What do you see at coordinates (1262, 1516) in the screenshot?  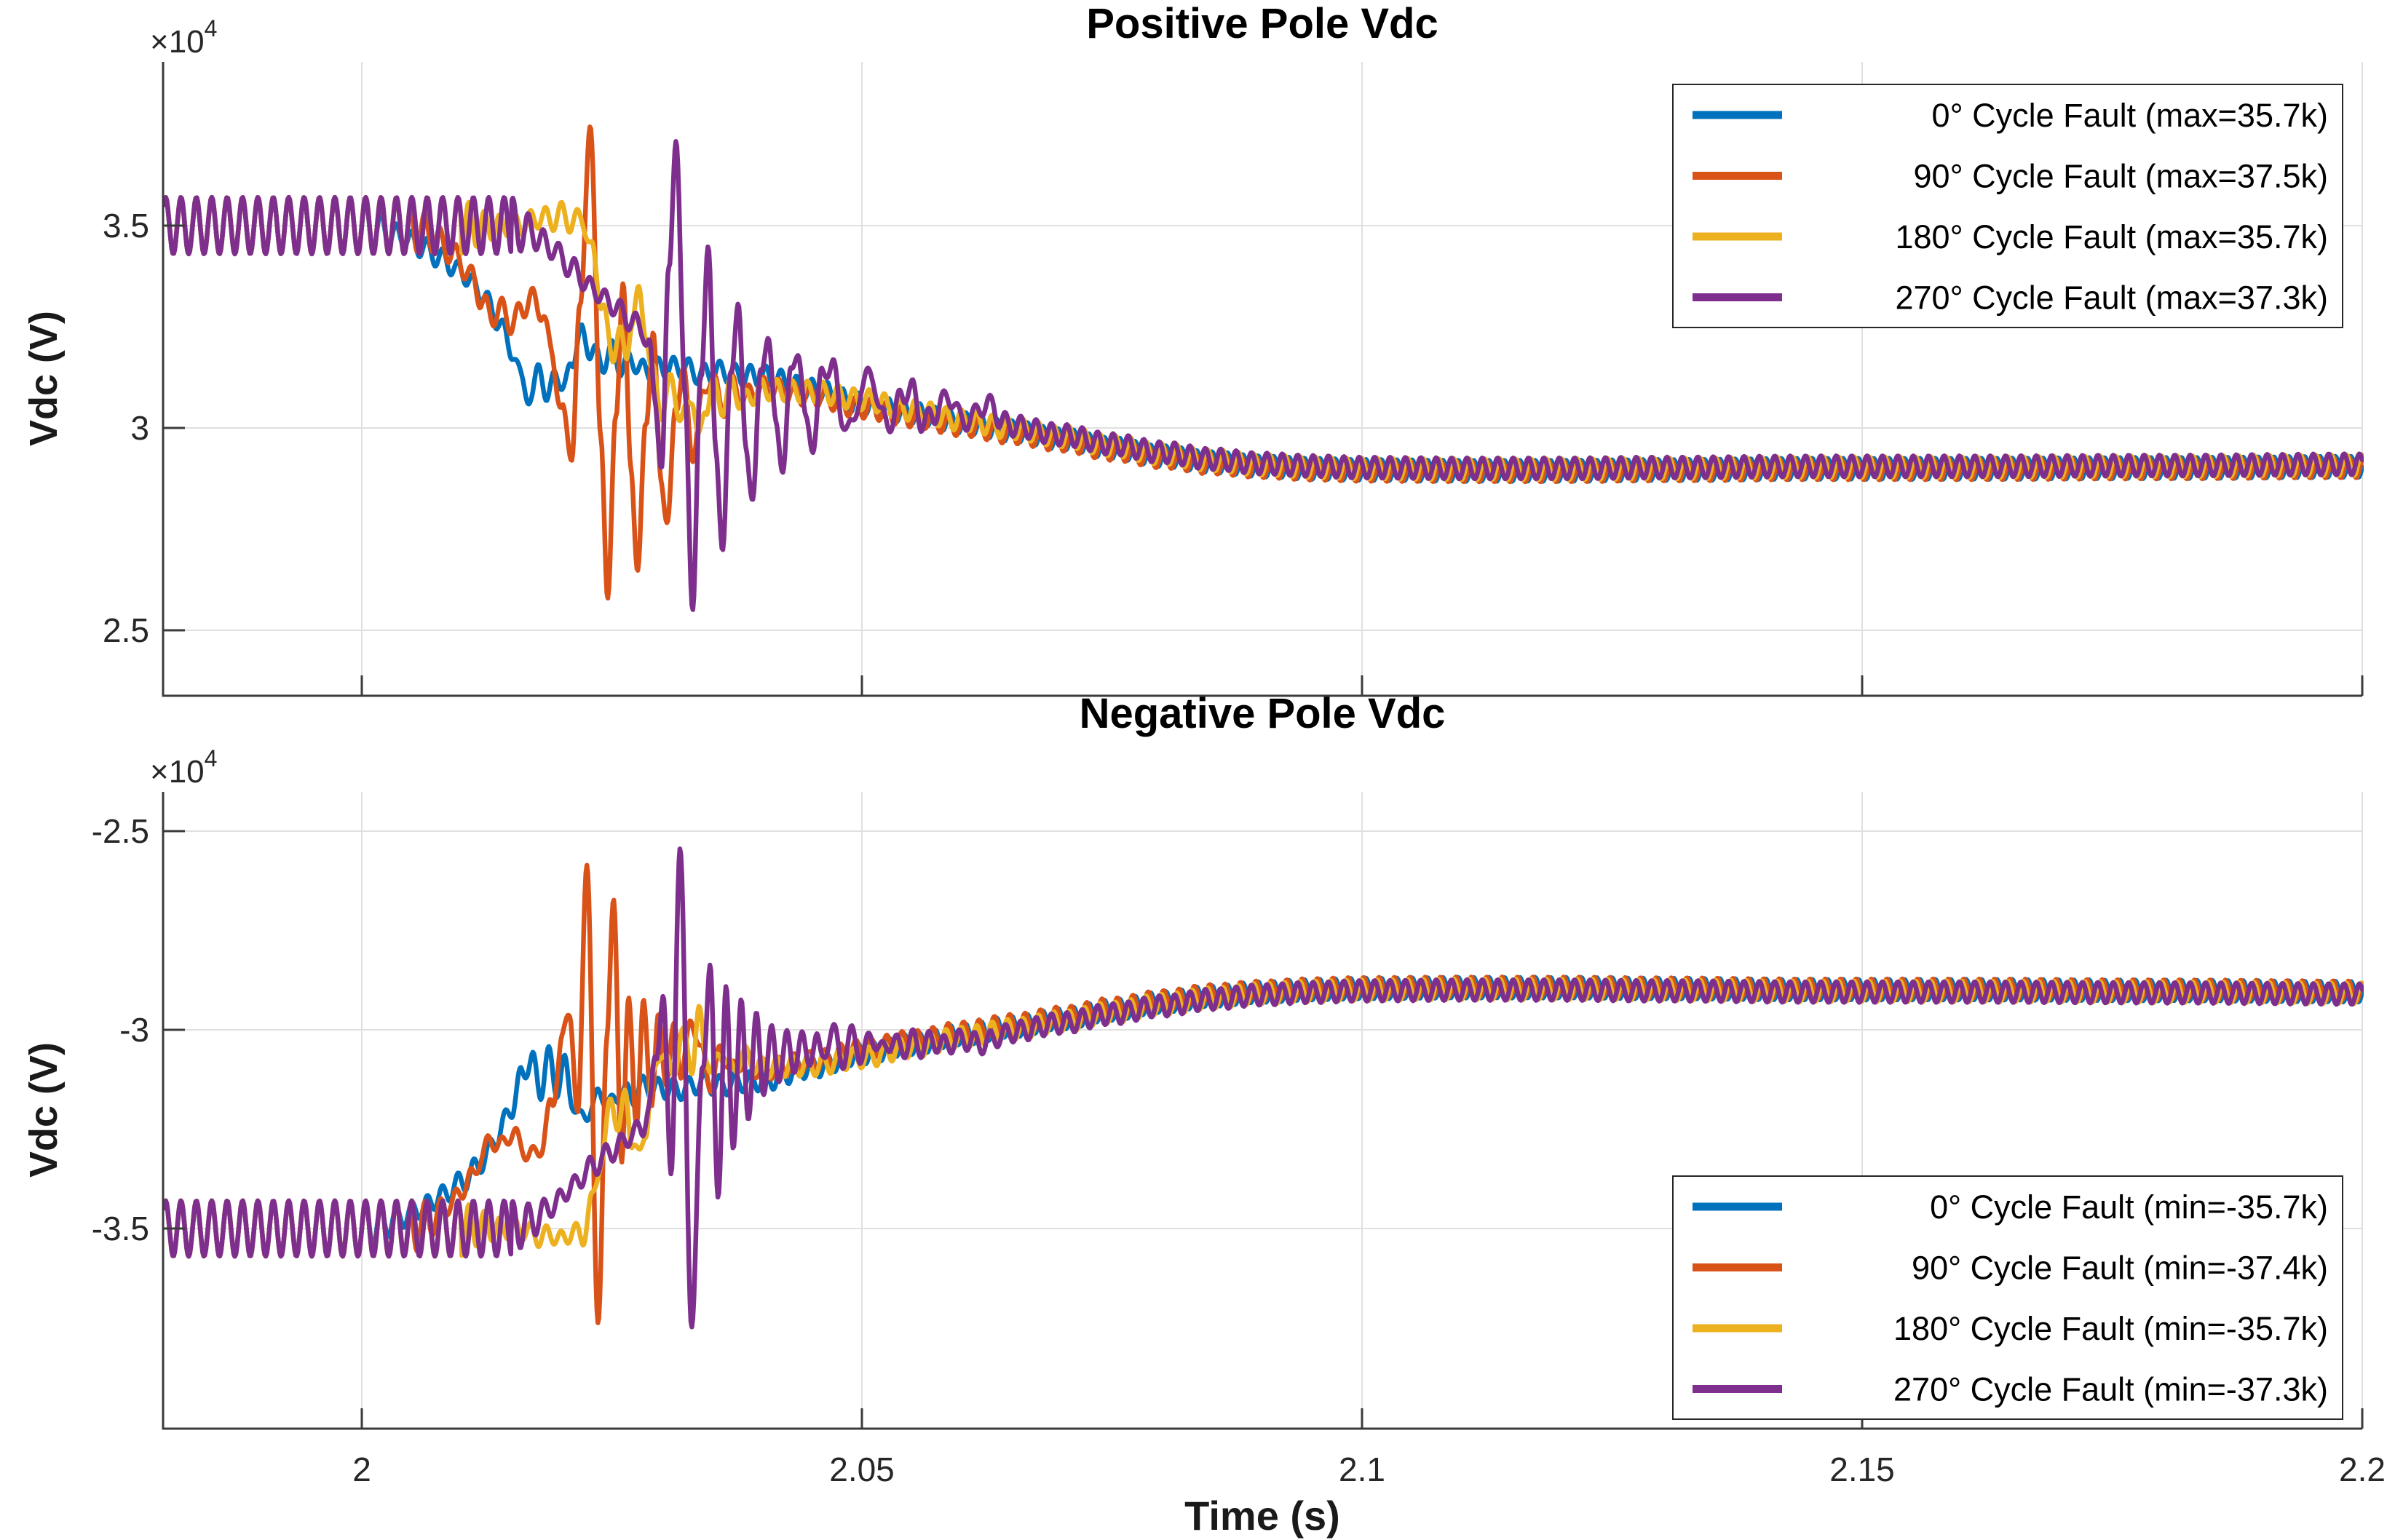 I see `x-axis-label: Time (s)` at bounding box center [1262, 1516].